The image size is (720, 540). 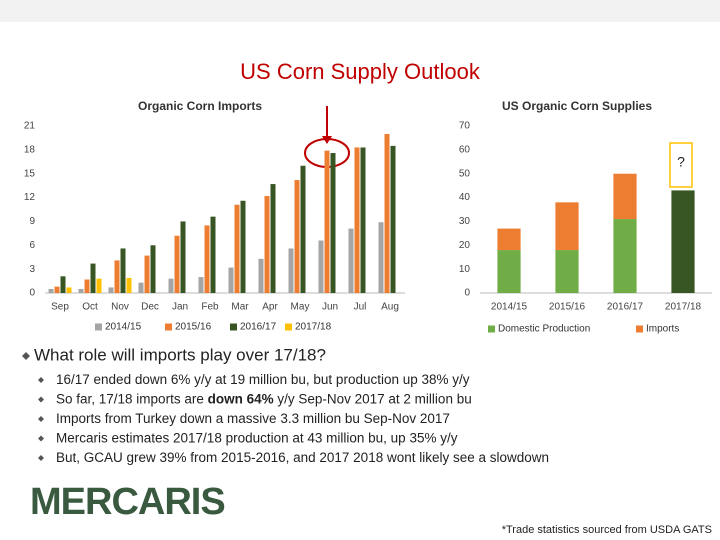 What do you see at coordinates (210, 307) in the screenshot?
I see `x-tick-label: Feb` at bounding box center [210, 307].